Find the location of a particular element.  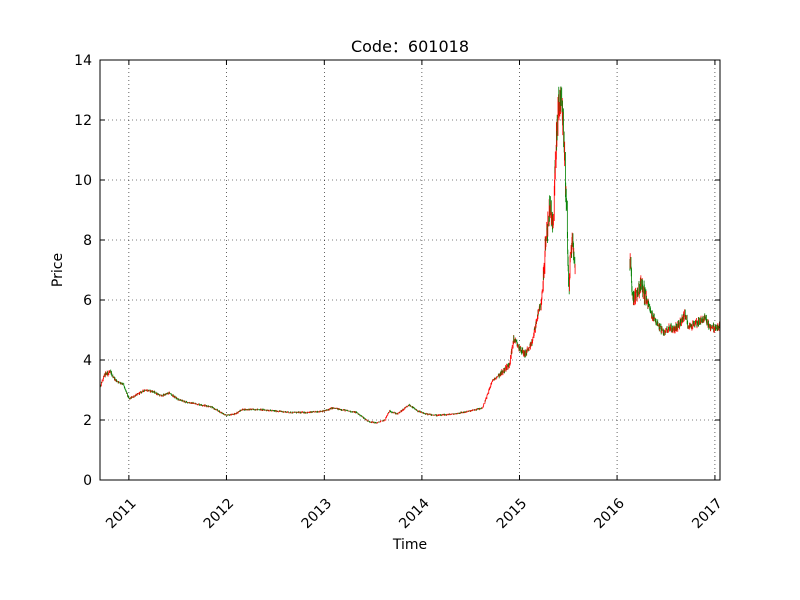

chart-title: Code：601018 is located at coordinates (410, 46).